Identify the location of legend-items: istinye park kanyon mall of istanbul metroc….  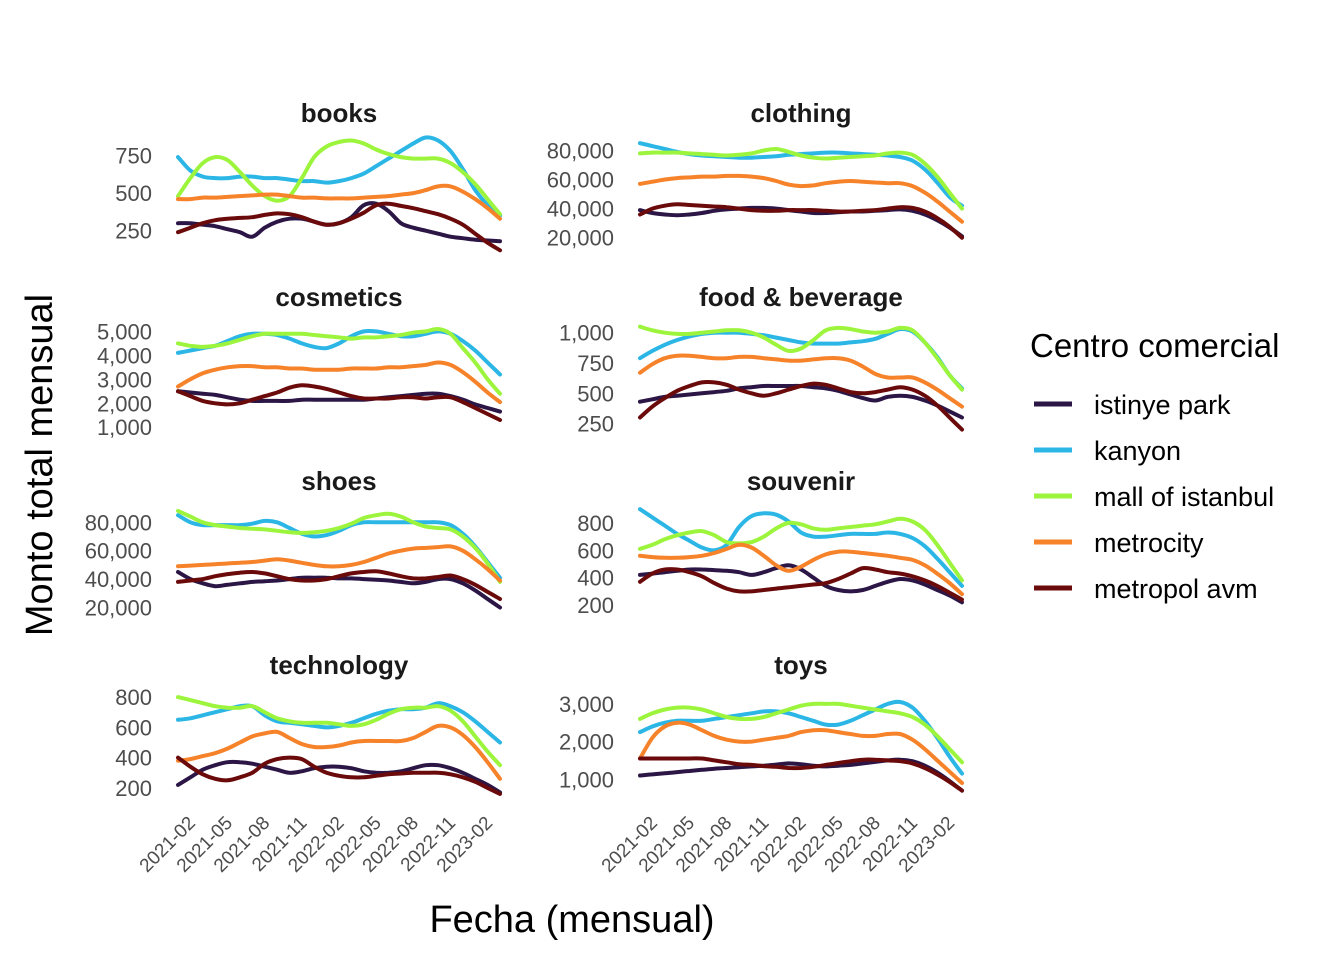
(1154, 497).